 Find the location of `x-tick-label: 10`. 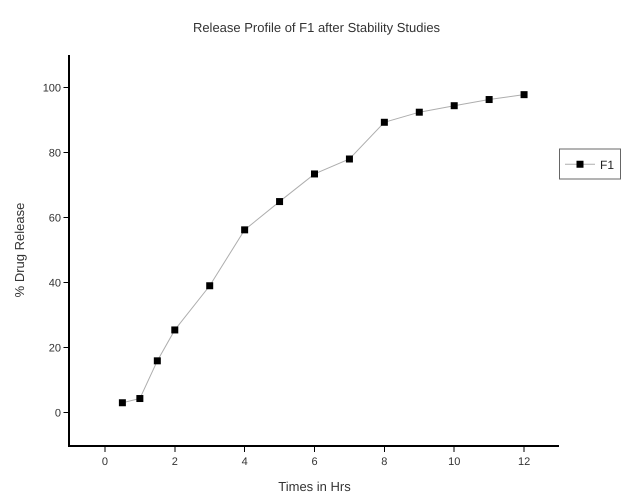

x-tick-label: 10 is located at coordinates (454, 462).